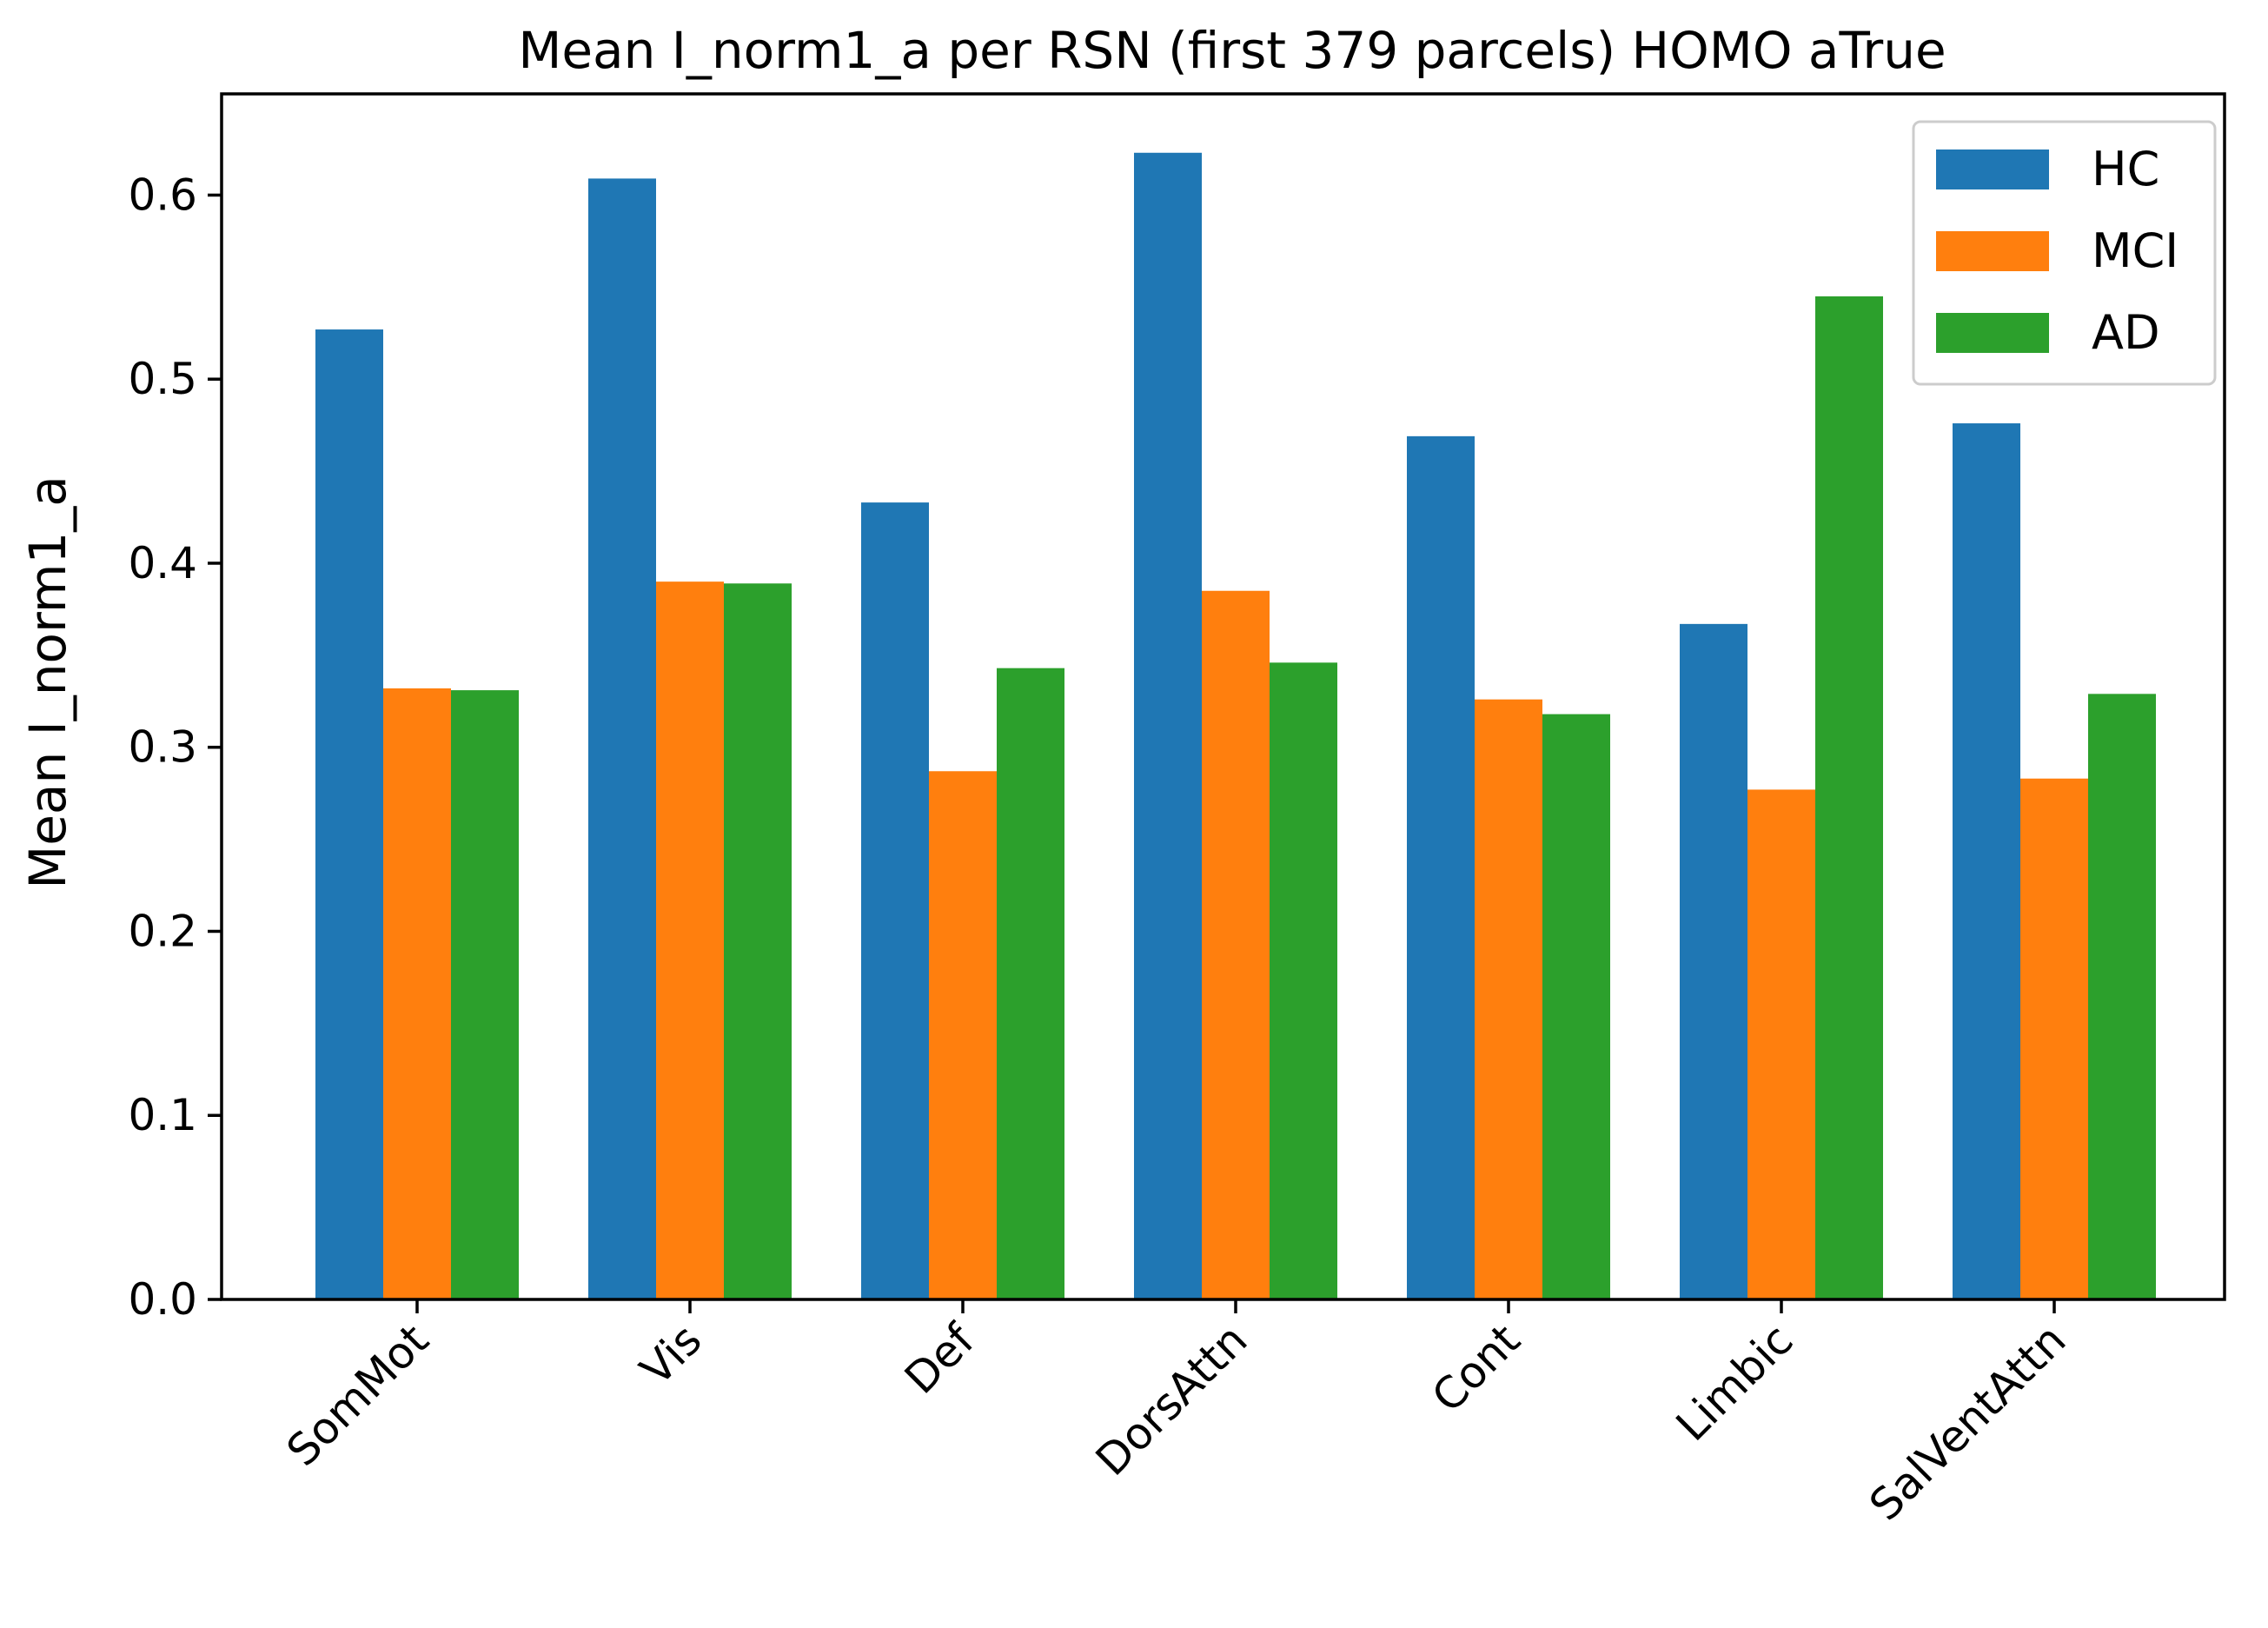 This screenshot has width=2268, height=1628. Describe the element at coordinates (417, 993) in the screenshot. I see `bar-mci-sommot` at that location.